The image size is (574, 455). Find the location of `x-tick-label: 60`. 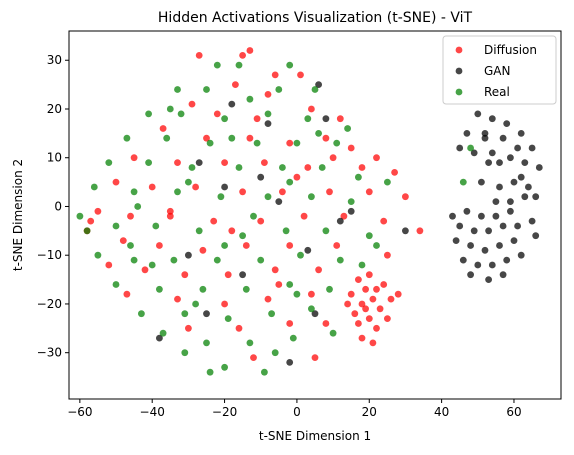

x-tick-label: 60 is located at coordinates (513, 412).